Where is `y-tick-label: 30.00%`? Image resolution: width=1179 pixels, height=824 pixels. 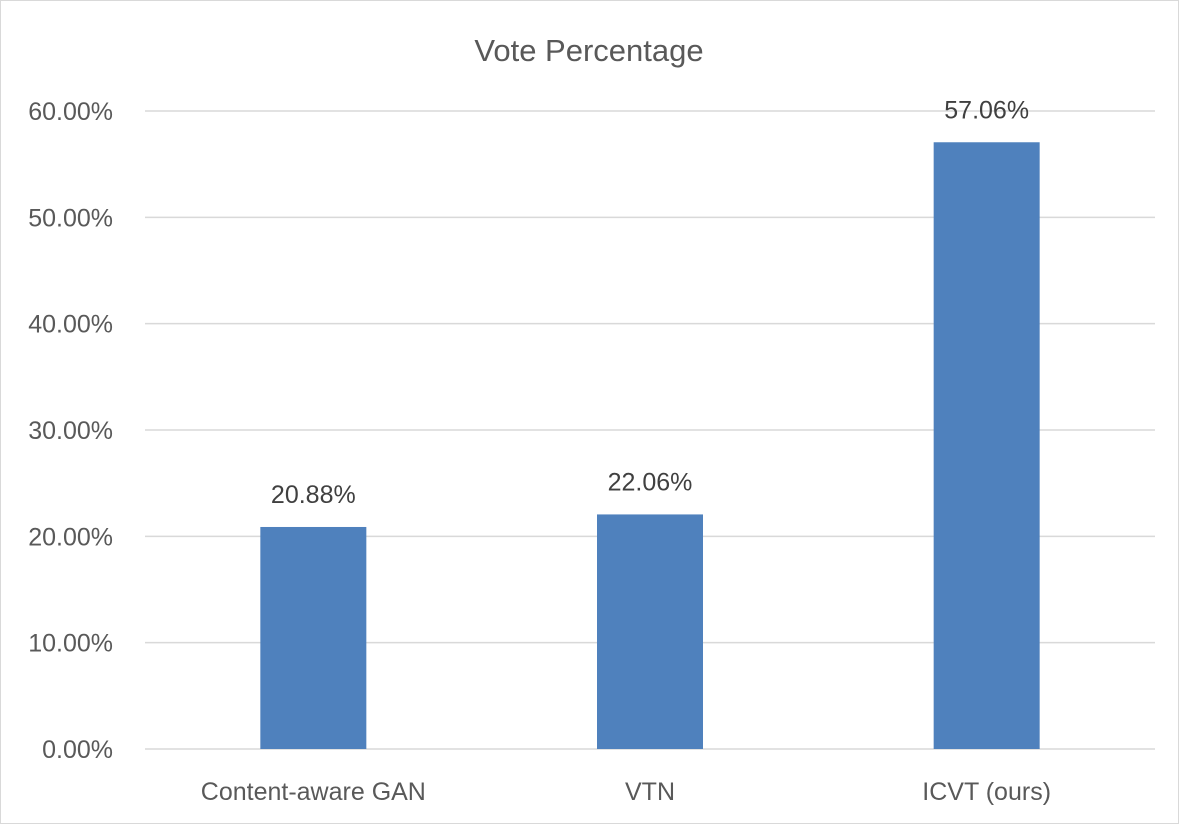 y-tick-label: 30.00% is located at coordinates (70, 431).